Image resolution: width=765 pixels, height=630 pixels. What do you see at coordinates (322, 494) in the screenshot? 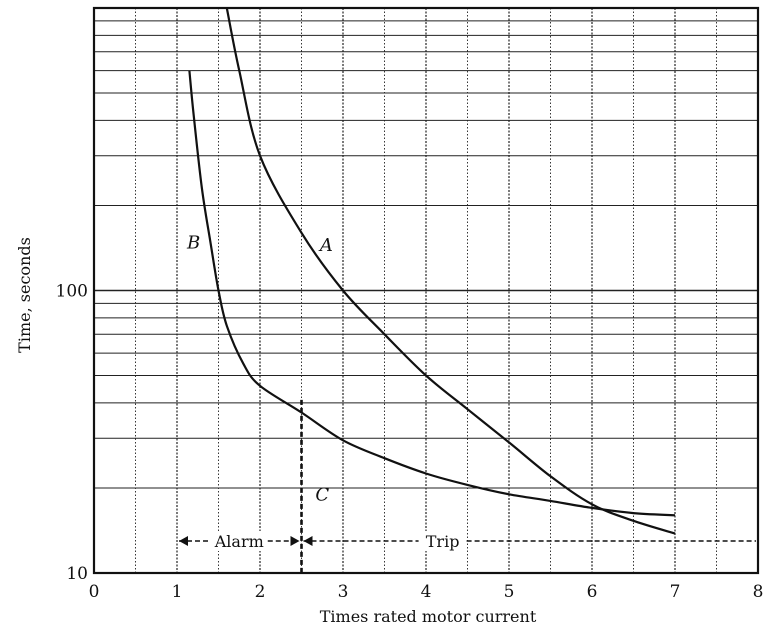
I see `curve-label-c: C` at bounding box center [322, 494].